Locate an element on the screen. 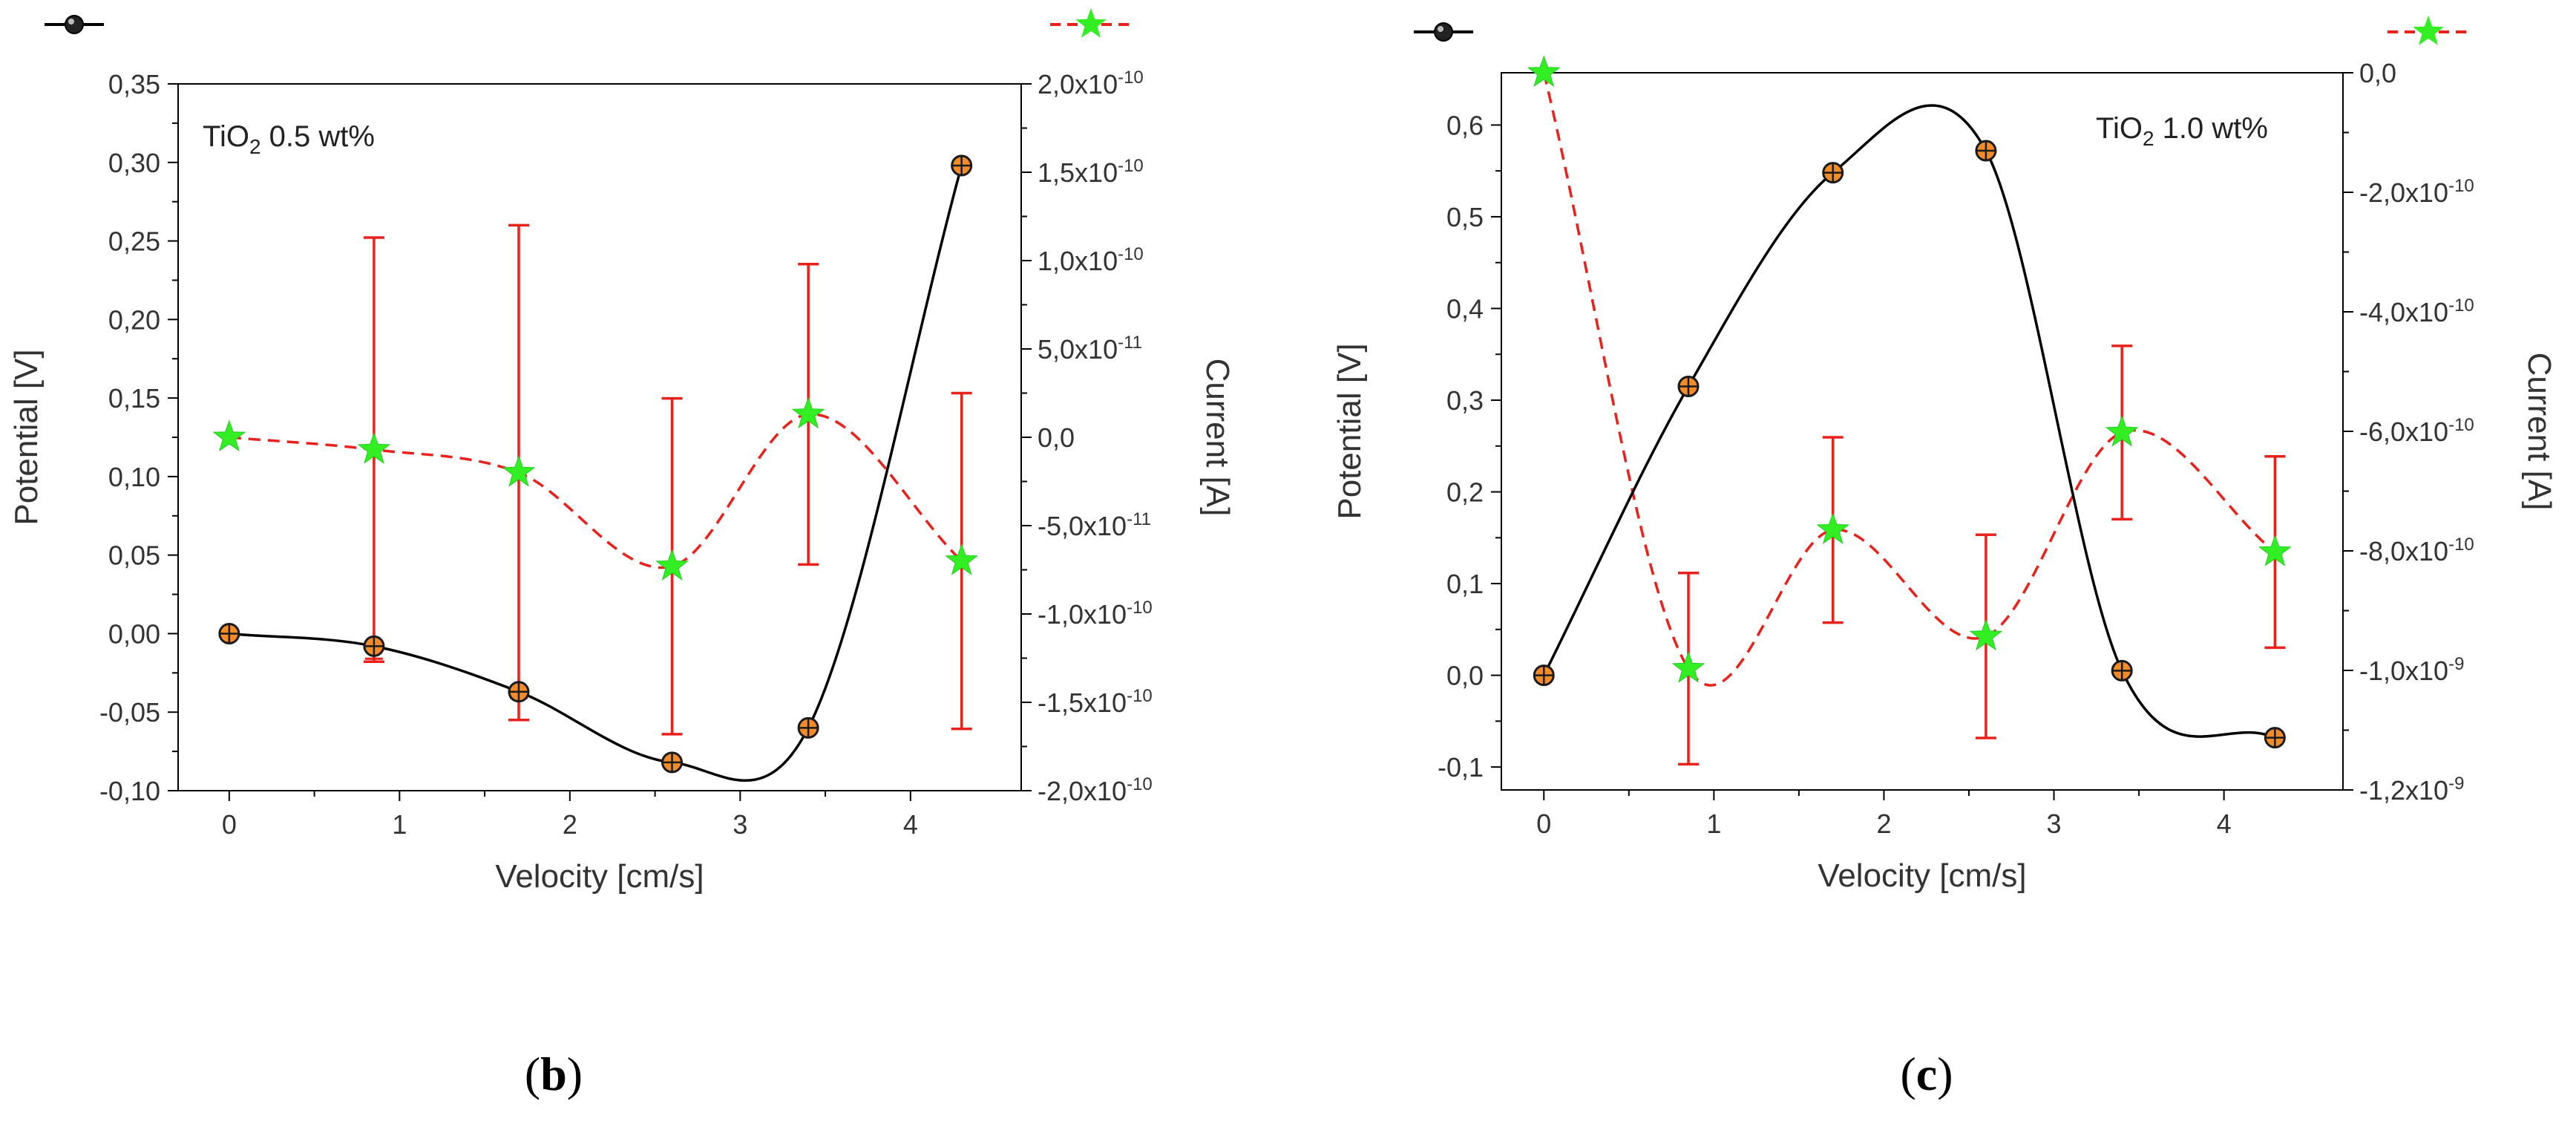 This screenshot has width=2576, height=1127. y2-tick-label: 1,0x10⁻¹⁰ is located at coordinates (1091, 260).